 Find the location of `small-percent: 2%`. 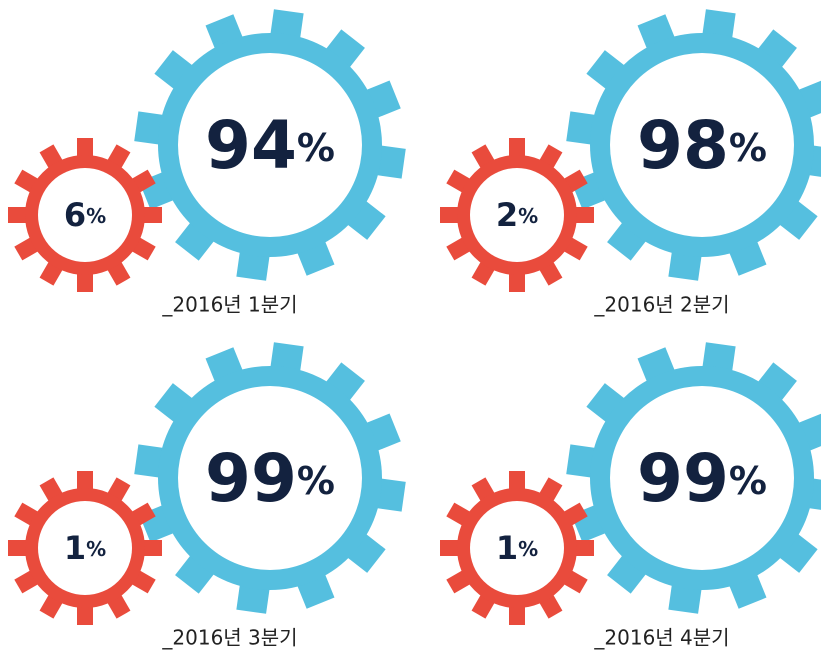

small-percent: 2% is located at coordinates (517, 215).